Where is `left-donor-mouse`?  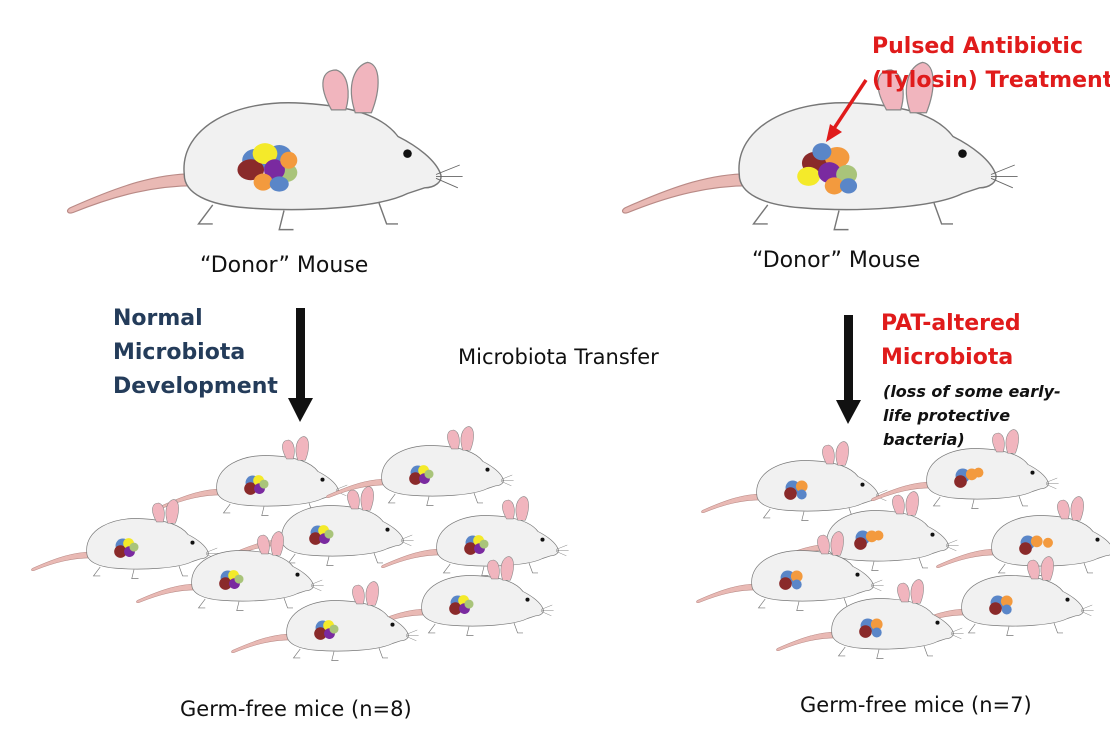 left-donor-mouse is located at coordinates (265, 146).